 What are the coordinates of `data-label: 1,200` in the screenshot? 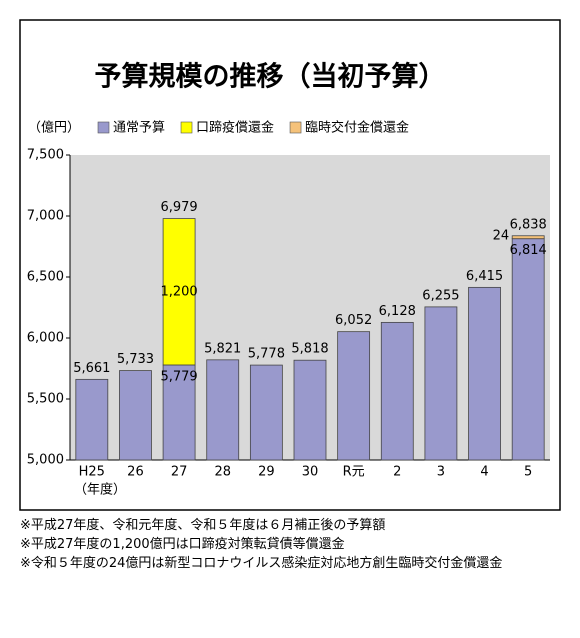 It's located at (178, 291).